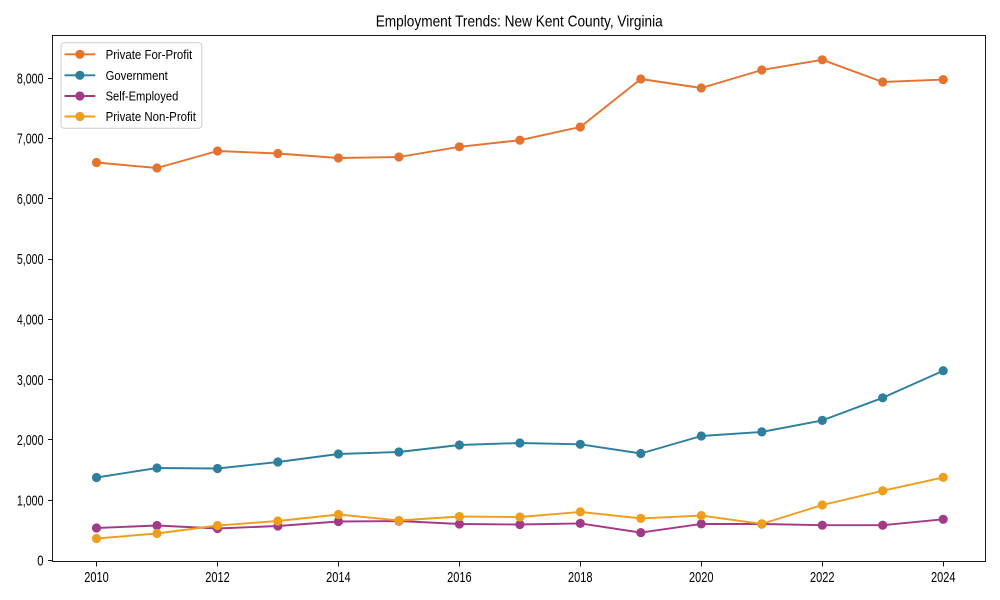  I want to click on svg-text: Government, so click(137, 75).